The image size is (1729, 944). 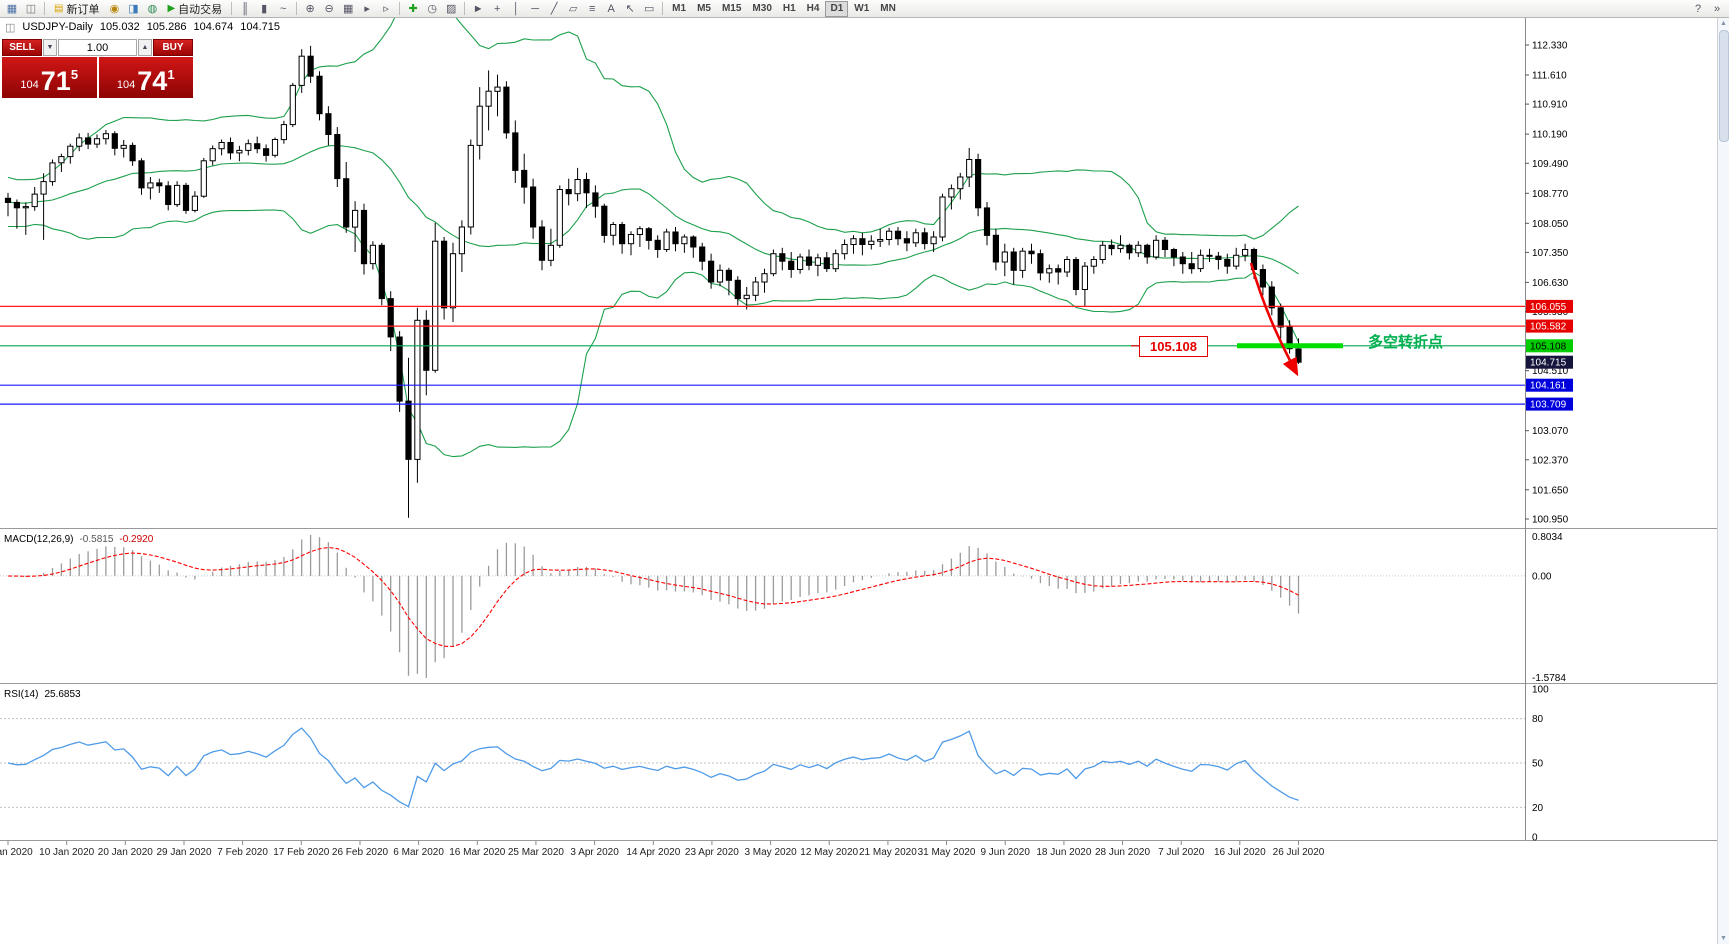 What do you see at coordinates (31, 9) in the screenshot?
I see `profiles-icon: ◫` at bounding box center [31, 9].